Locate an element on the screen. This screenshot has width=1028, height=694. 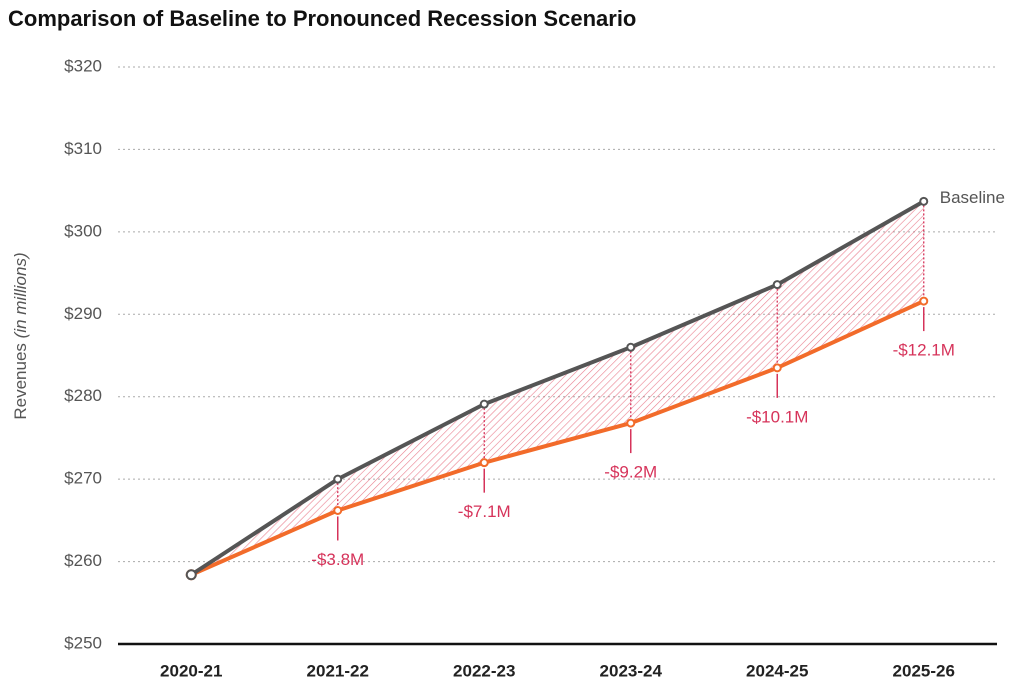
difference-label: -$12.1M is located at coordinates (924, 350).